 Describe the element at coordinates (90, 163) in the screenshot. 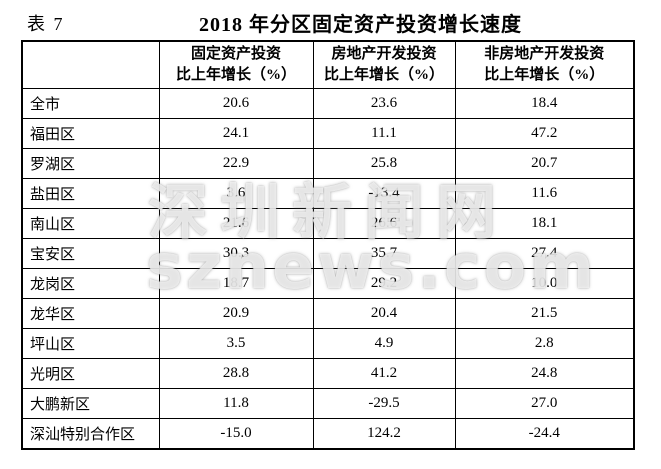

I see `district-name-cell: 罗湖区` at that location.